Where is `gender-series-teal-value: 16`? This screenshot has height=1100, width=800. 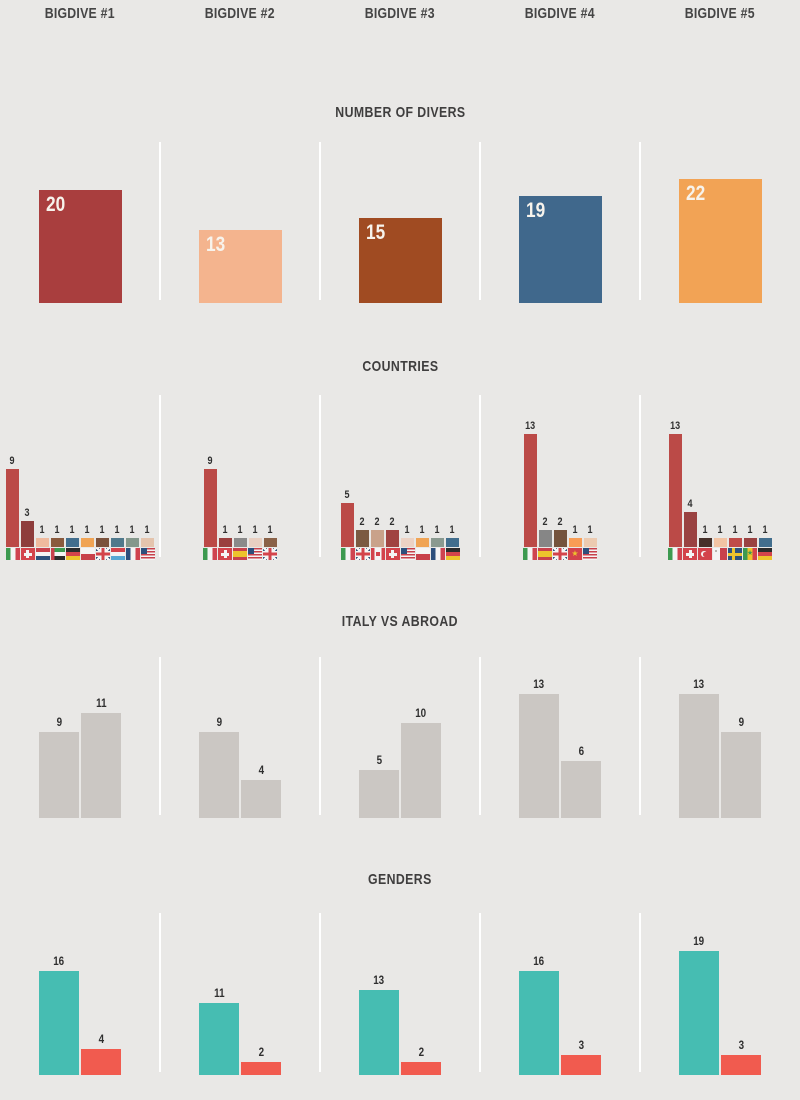 gender-series-teal-value: 16 is located at coordinates (59, 961).